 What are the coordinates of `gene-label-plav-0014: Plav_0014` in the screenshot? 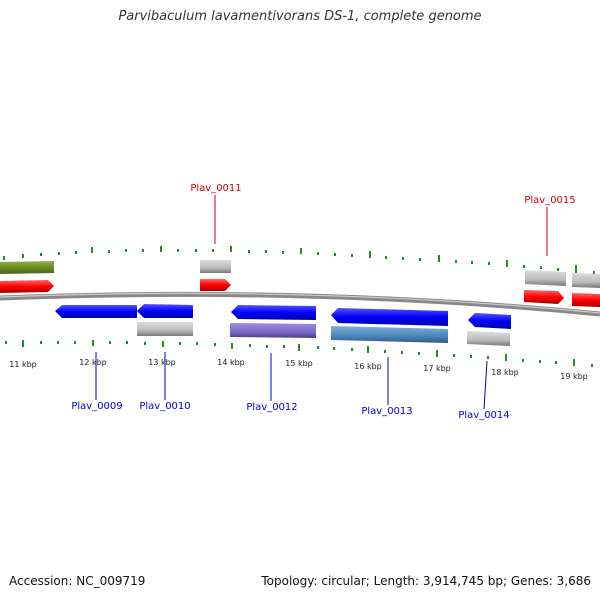 It's located at (483, 415).